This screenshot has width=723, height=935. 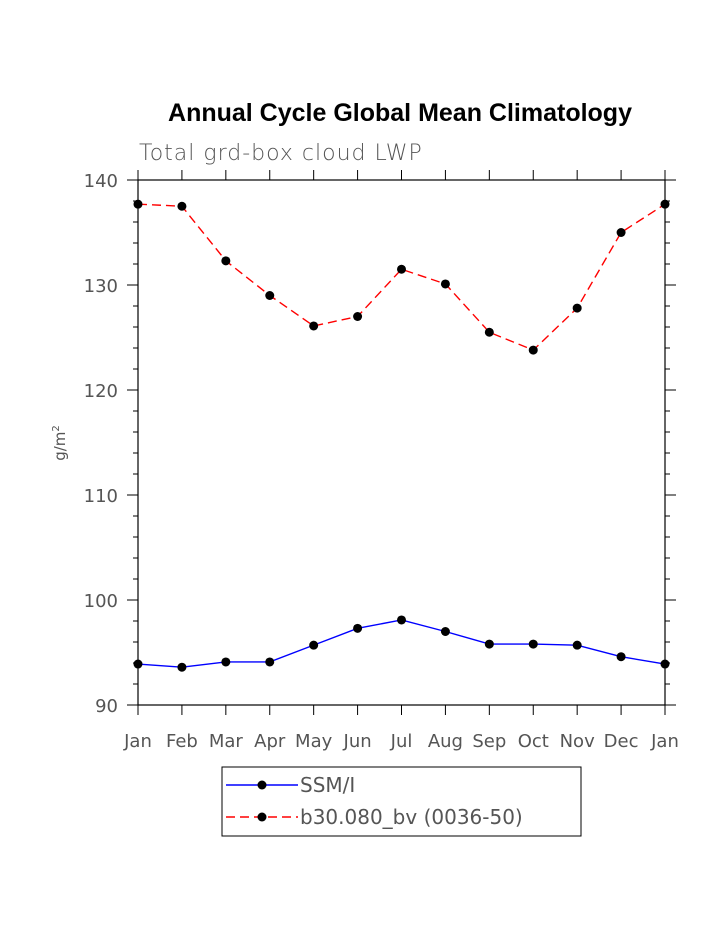 I want to click on x-tick-label: Apr, so click(x=270, y=741).